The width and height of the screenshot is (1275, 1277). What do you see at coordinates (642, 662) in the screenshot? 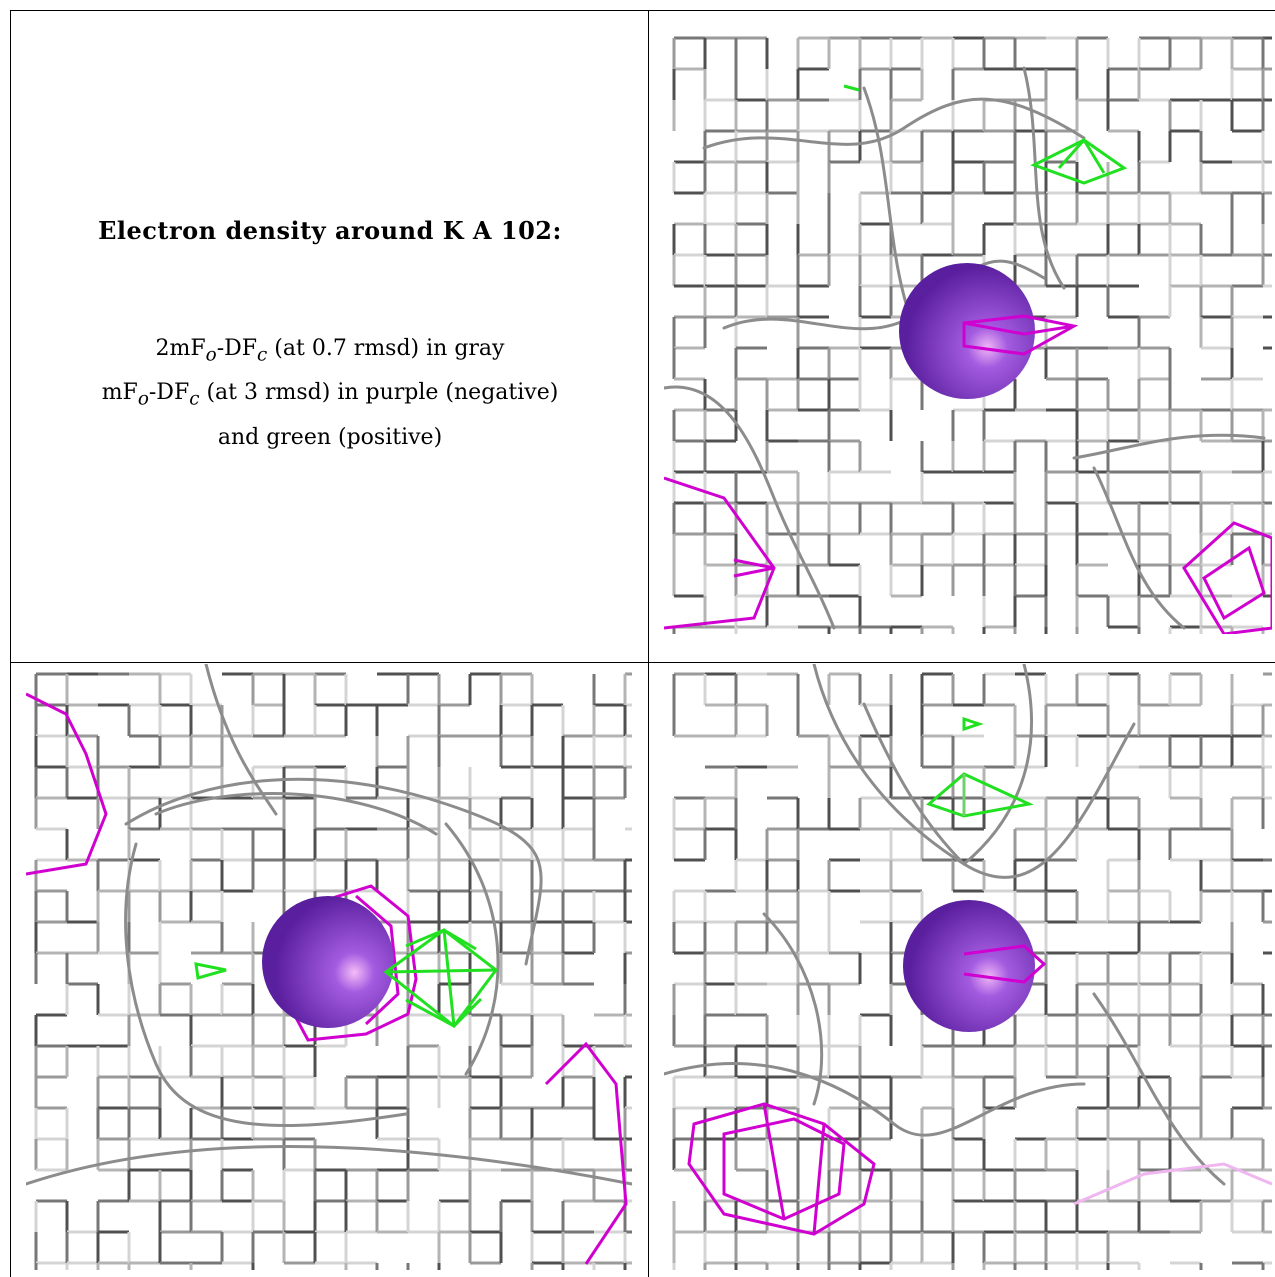
I see `divider-horizontal` at bounding box center [642, 662].